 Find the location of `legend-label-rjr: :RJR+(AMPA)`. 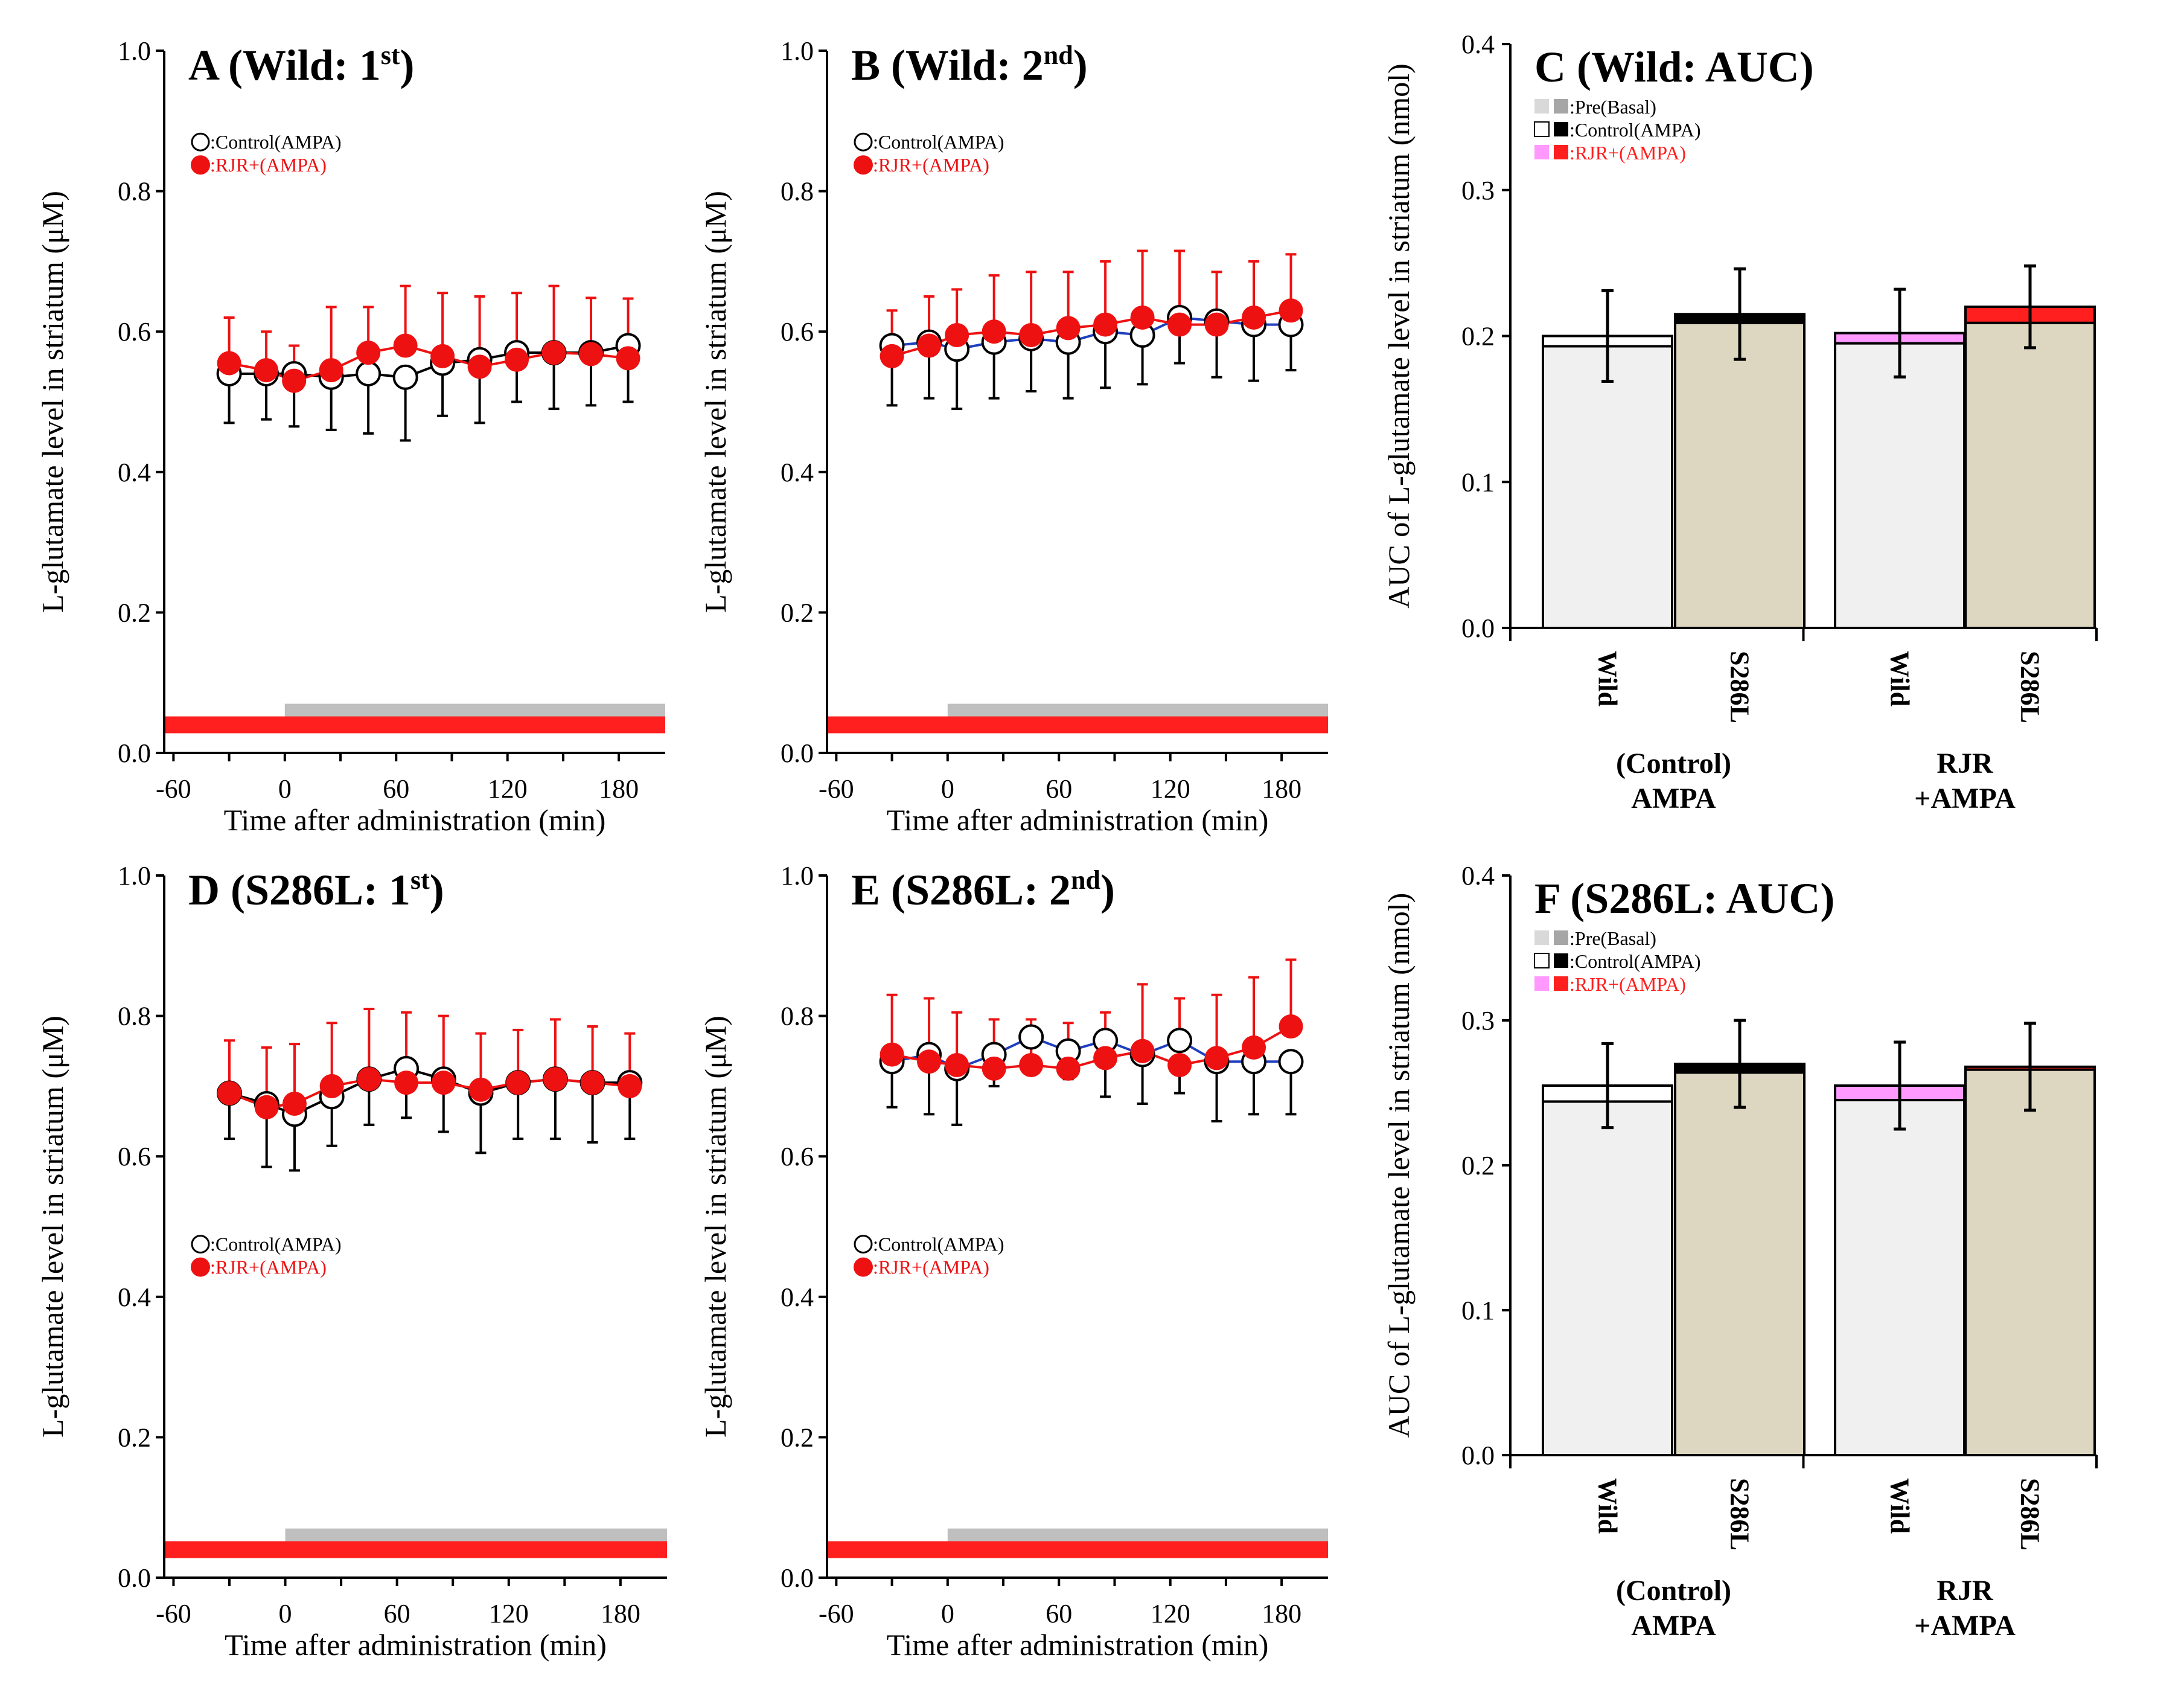

legend-label-rjr: :RJR+(AMPA) is located at coordinates (268, 1267).